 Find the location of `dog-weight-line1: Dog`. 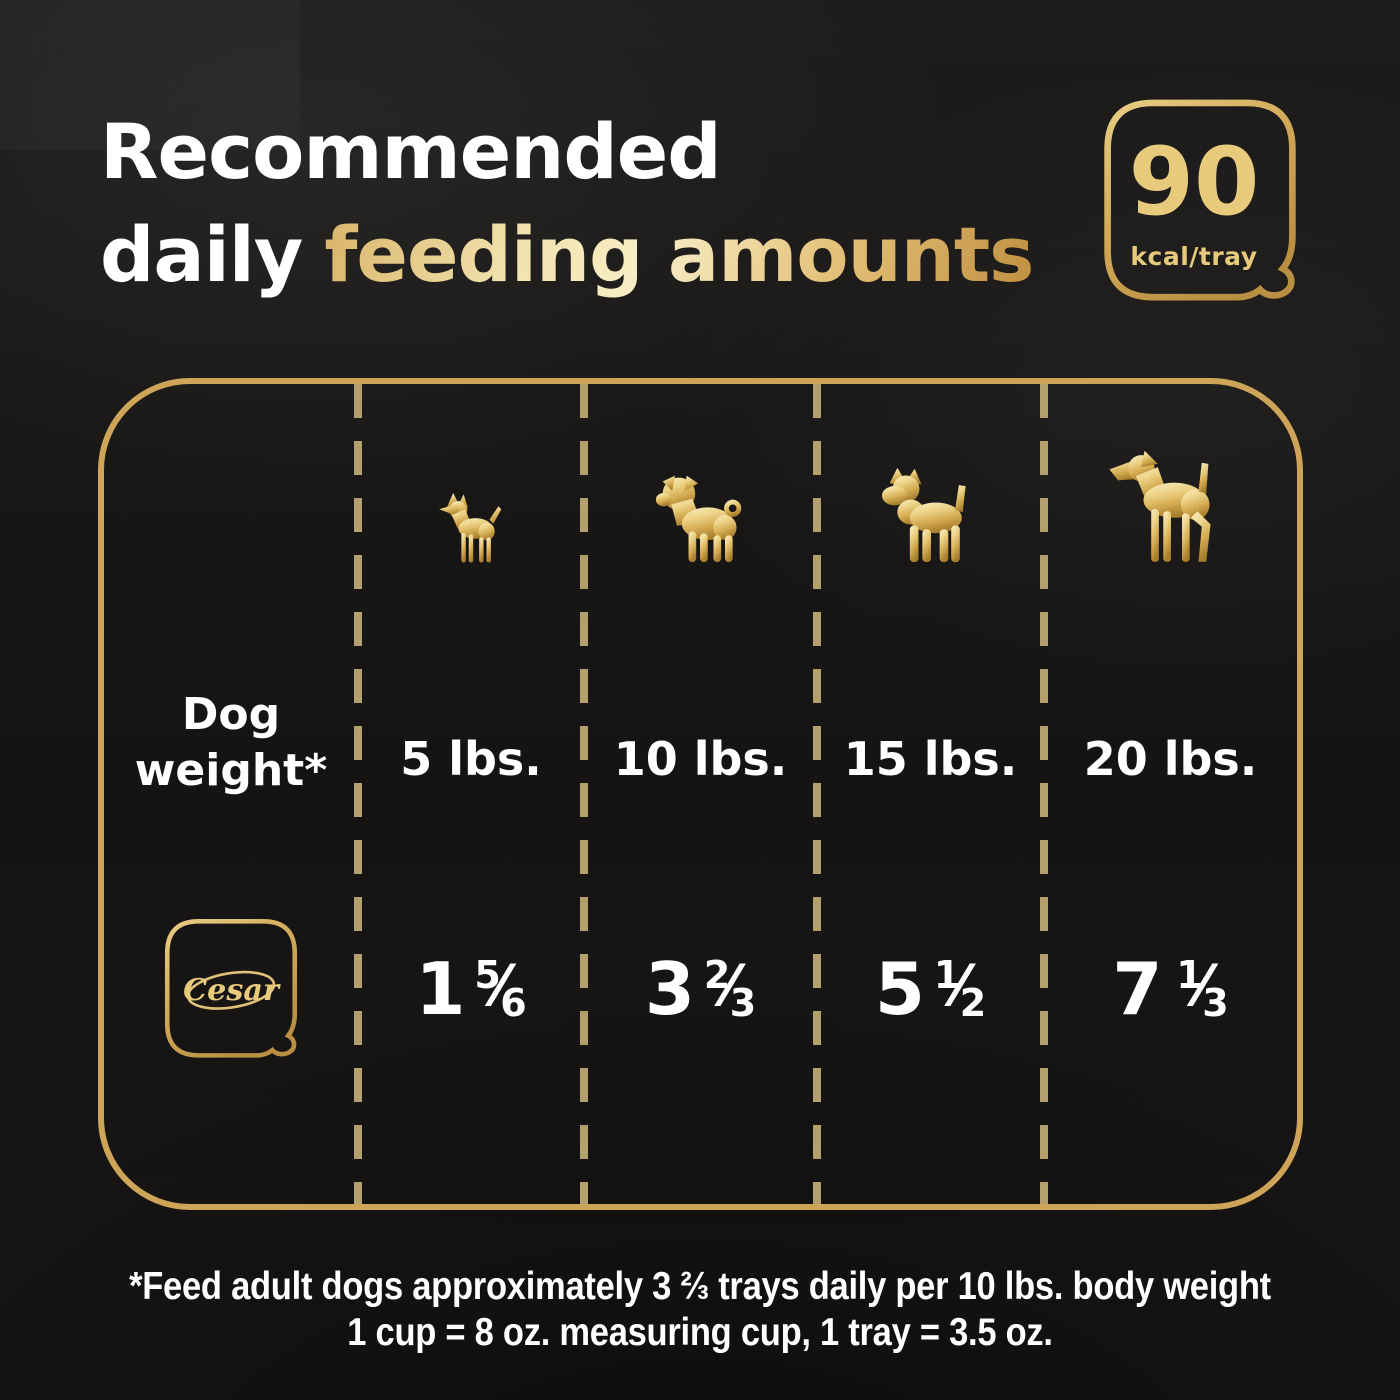

dog-weight-line1: Dog is located at coordinates (231, 714).